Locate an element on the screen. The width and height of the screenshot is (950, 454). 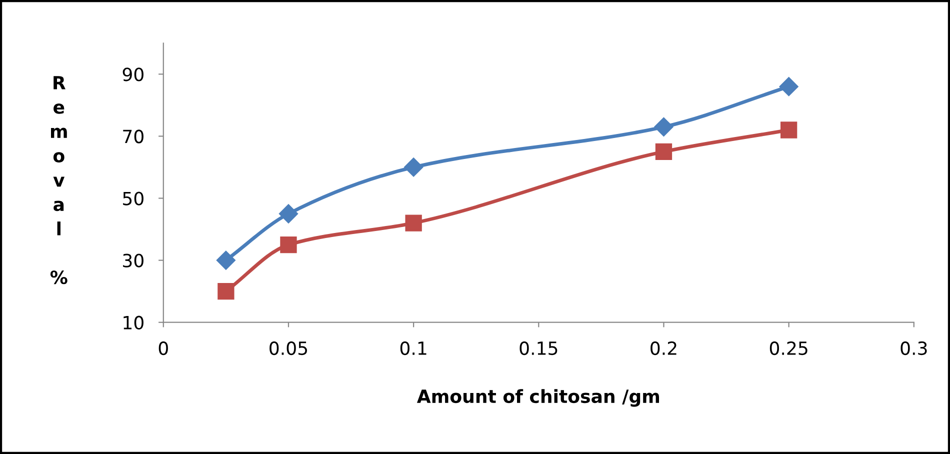
y-tick-label: 50 is located at coordinates (133, 199).